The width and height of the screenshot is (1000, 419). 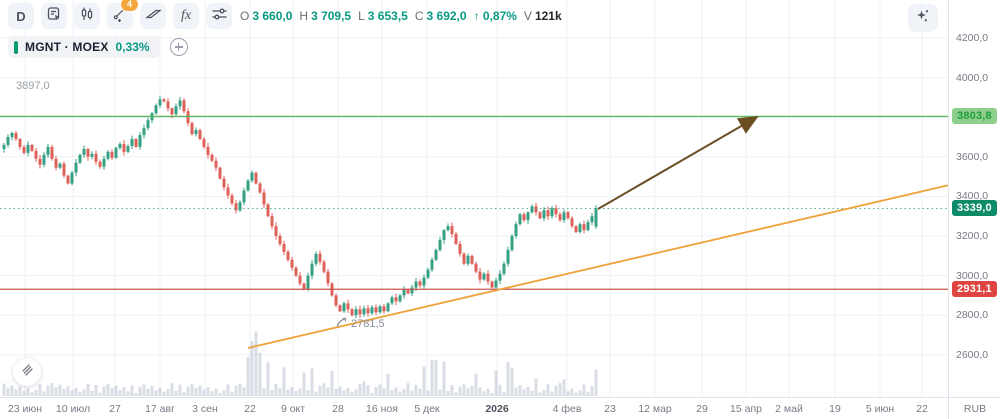 I want to click on time-tick: 12 мар, so click(x=655, y=409).